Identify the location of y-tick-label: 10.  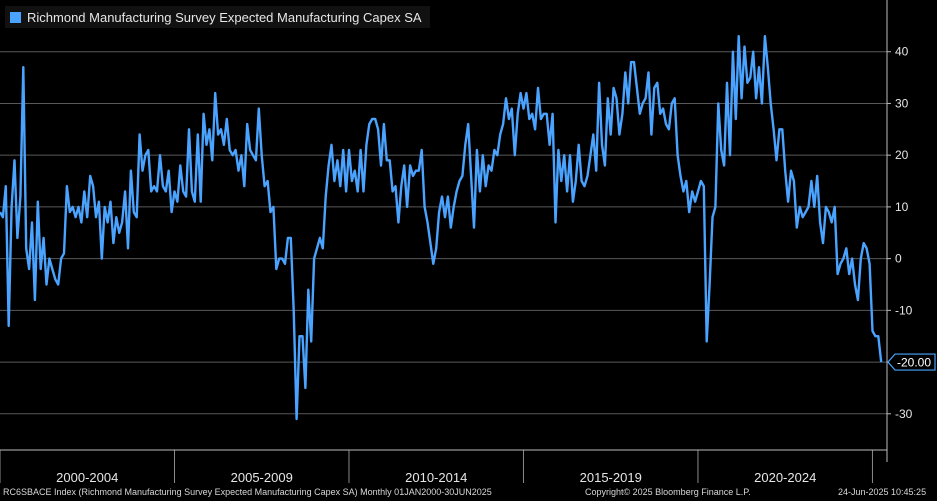
(902, 207).